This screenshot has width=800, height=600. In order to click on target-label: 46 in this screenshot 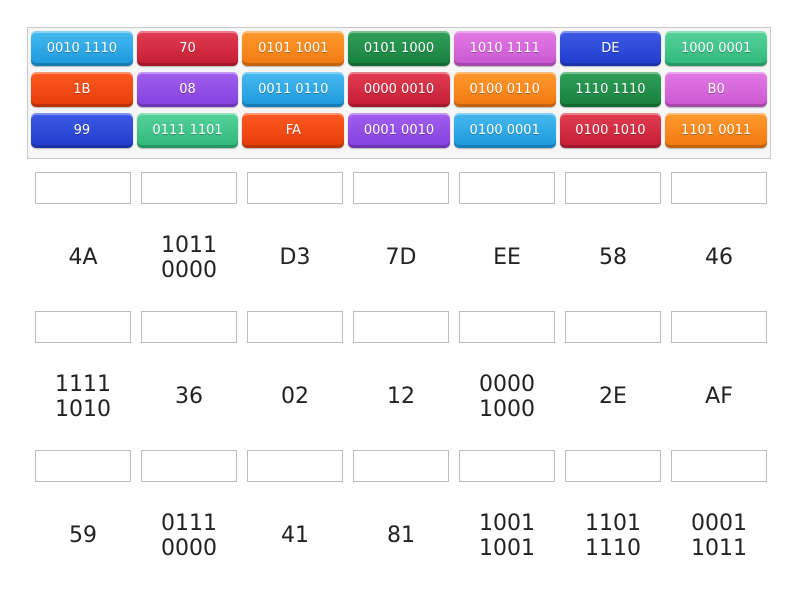, I will do `click(719, 257)`.